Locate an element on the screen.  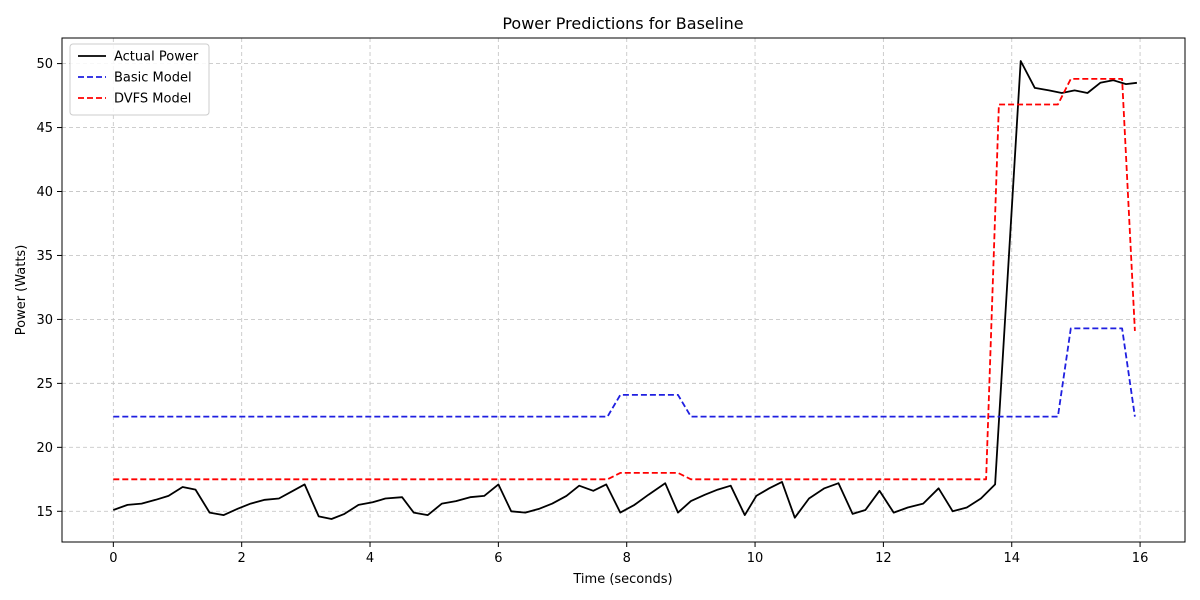
y-tick-label: 30 is located at coordinates (44, 320).